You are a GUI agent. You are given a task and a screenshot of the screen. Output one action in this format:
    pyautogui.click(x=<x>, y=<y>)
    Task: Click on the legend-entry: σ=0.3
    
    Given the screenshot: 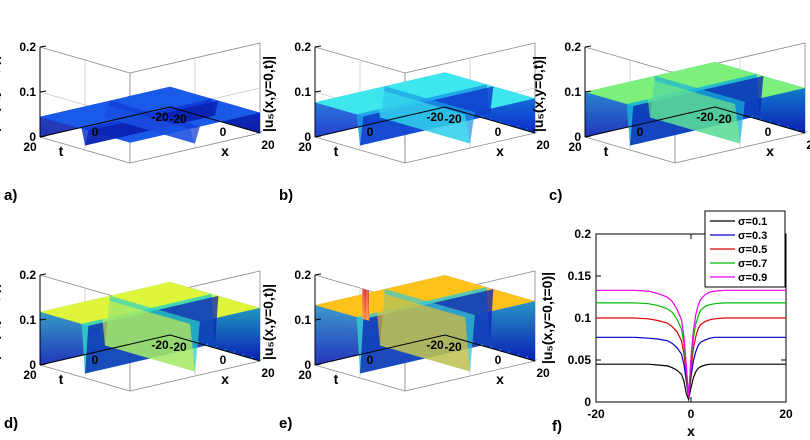 What is the action you would take?
    pyautogui.click(x=752, y=236)
    